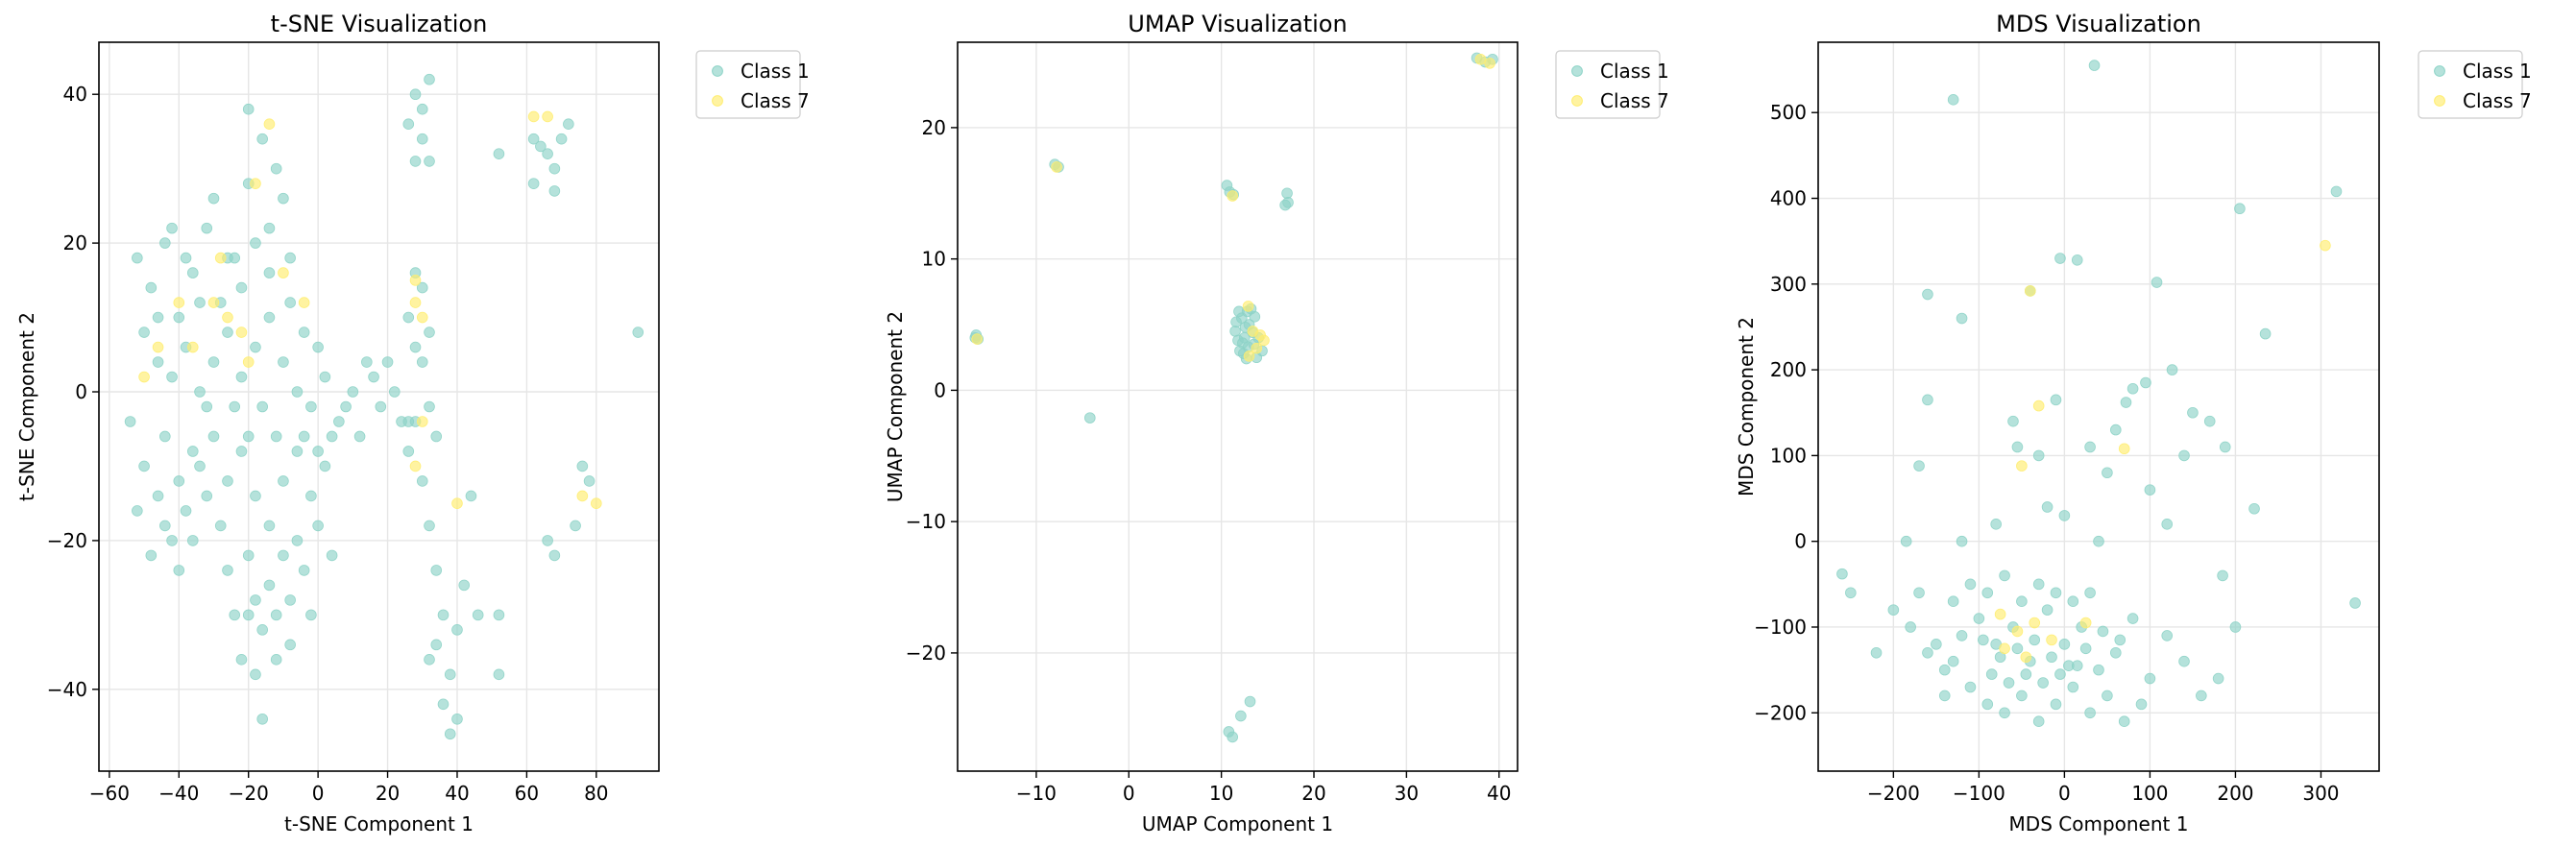 This screenshot has width=2576, height=847. Describe the element at coordinates (926, 653) in the screenshot. I see `y-tick-label: −20` at that location.